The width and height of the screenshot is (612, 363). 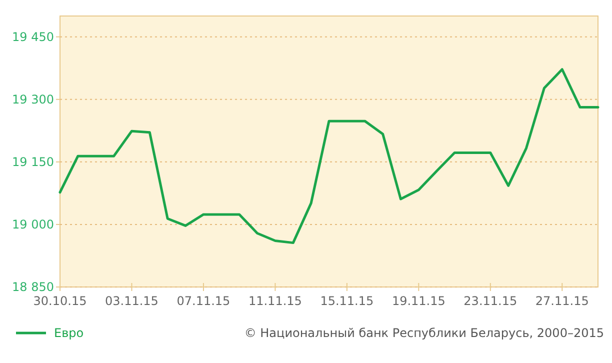 I want to click on x-tick-label: 27.11.15, so click(x=562, y=301).